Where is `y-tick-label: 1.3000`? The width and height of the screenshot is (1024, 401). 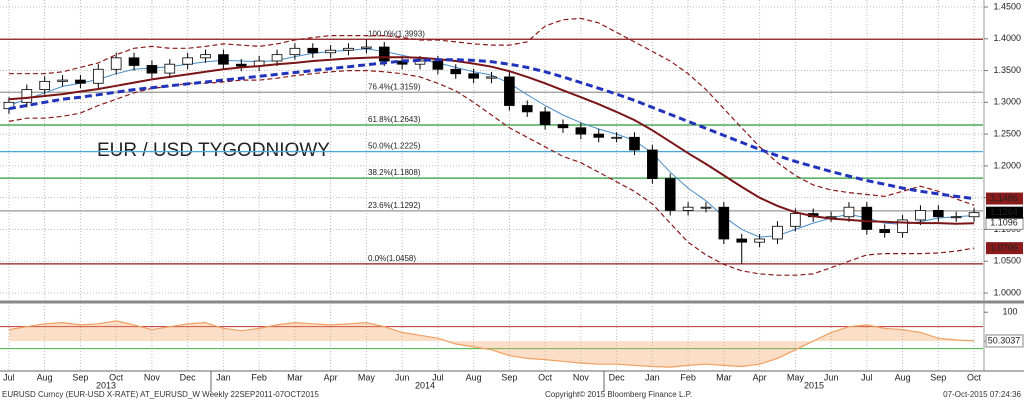
y-tick-label: 1.3000 is located at coordinates (1007, 102).